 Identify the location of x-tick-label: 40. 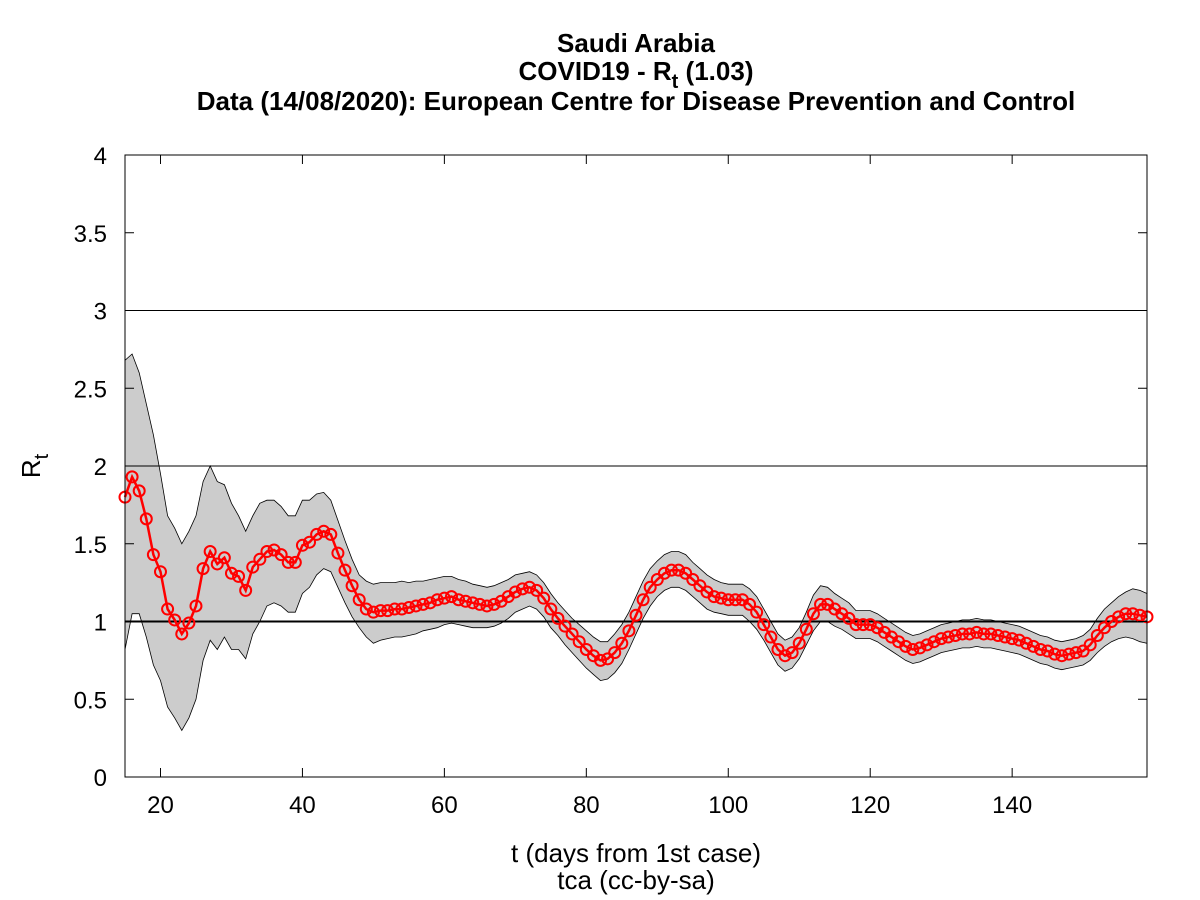
(302, 805).